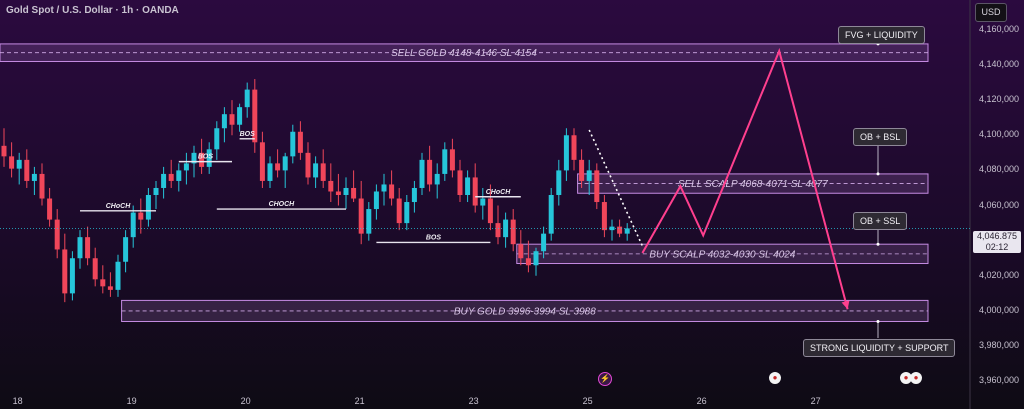  What do you see at coordinates (359, 401) in the screenshot?
I see `x-tick-label: 21` at bounding box center [359, 401].